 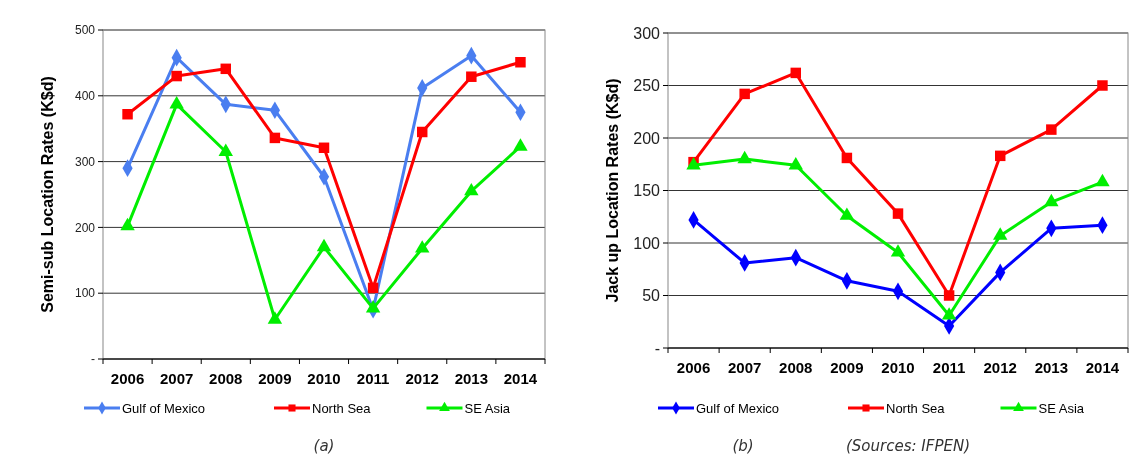 I want to click on text: (b), so click(x=743, y=446).